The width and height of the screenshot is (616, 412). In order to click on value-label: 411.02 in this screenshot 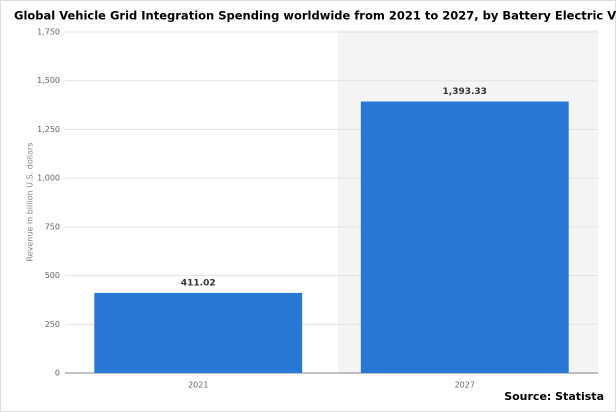, I will do `click(198, 283)`.